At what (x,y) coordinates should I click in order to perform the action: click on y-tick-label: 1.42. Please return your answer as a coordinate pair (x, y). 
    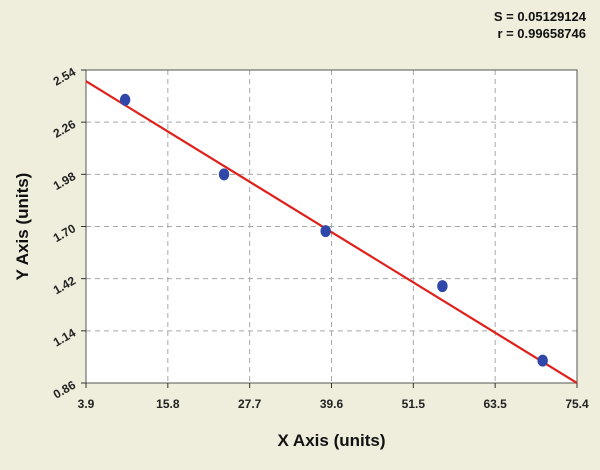
    Looking at the image, I should click on (65, 285).